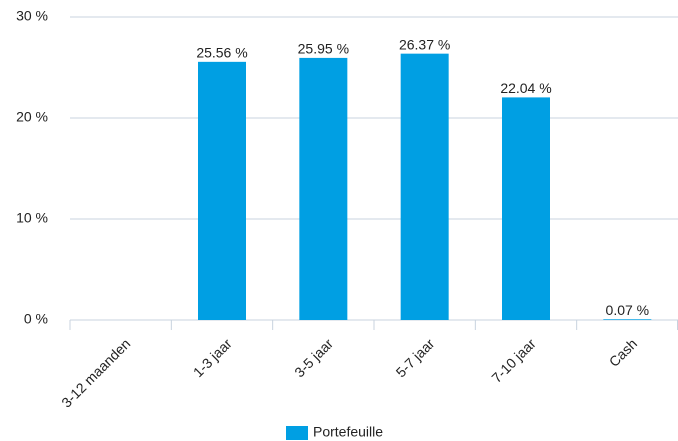  Describe the element at coordinates (36, 319) in the screenshot. I see `y-tick-label: 0 %` at that location.